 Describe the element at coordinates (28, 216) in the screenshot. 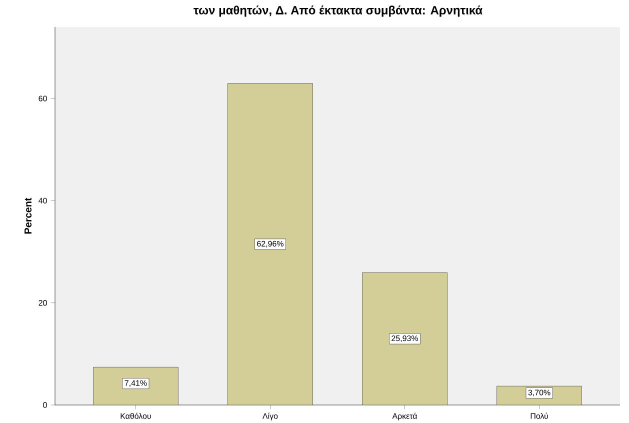

I see `y-axis-title: Percent` at that location.